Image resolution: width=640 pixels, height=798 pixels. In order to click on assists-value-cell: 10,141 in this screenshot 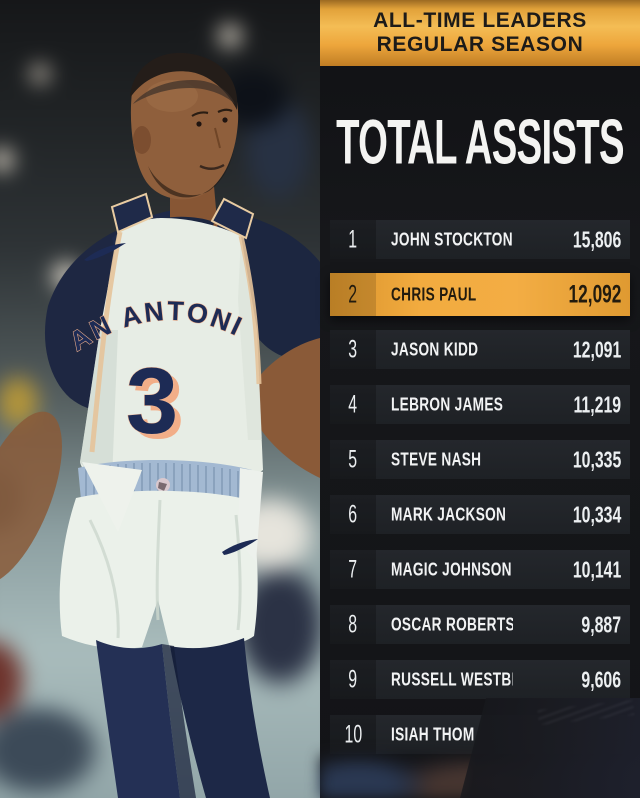, I will do `click(596, 569)`.